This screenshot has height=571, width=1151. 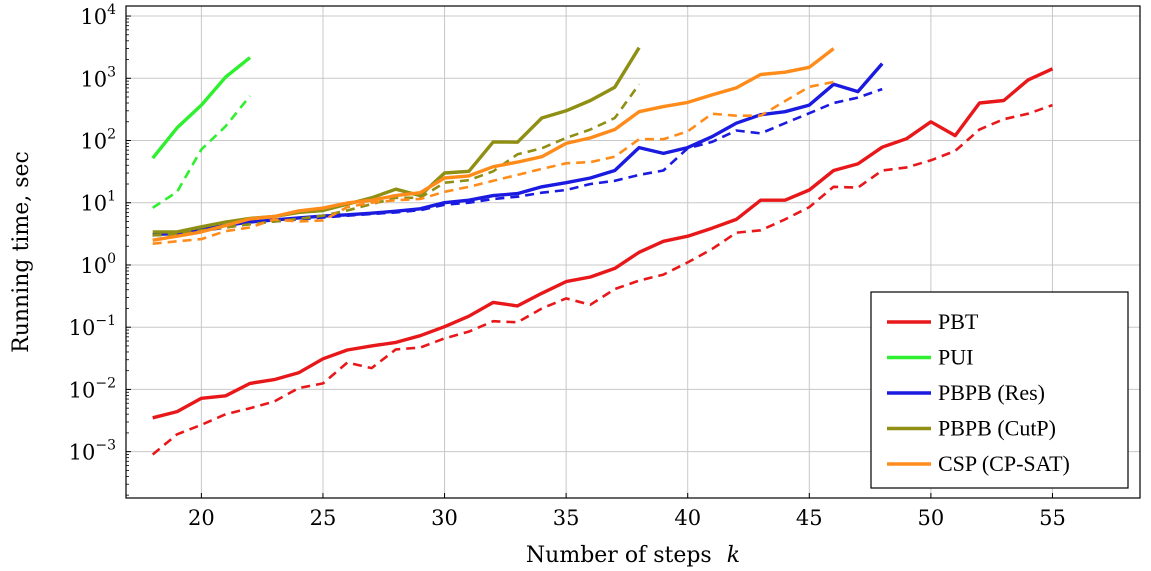 What do you see at coordinates (98, 77) in the screenshot?
I see `y-tick-label: 10³` at bounding box center [98, 77].